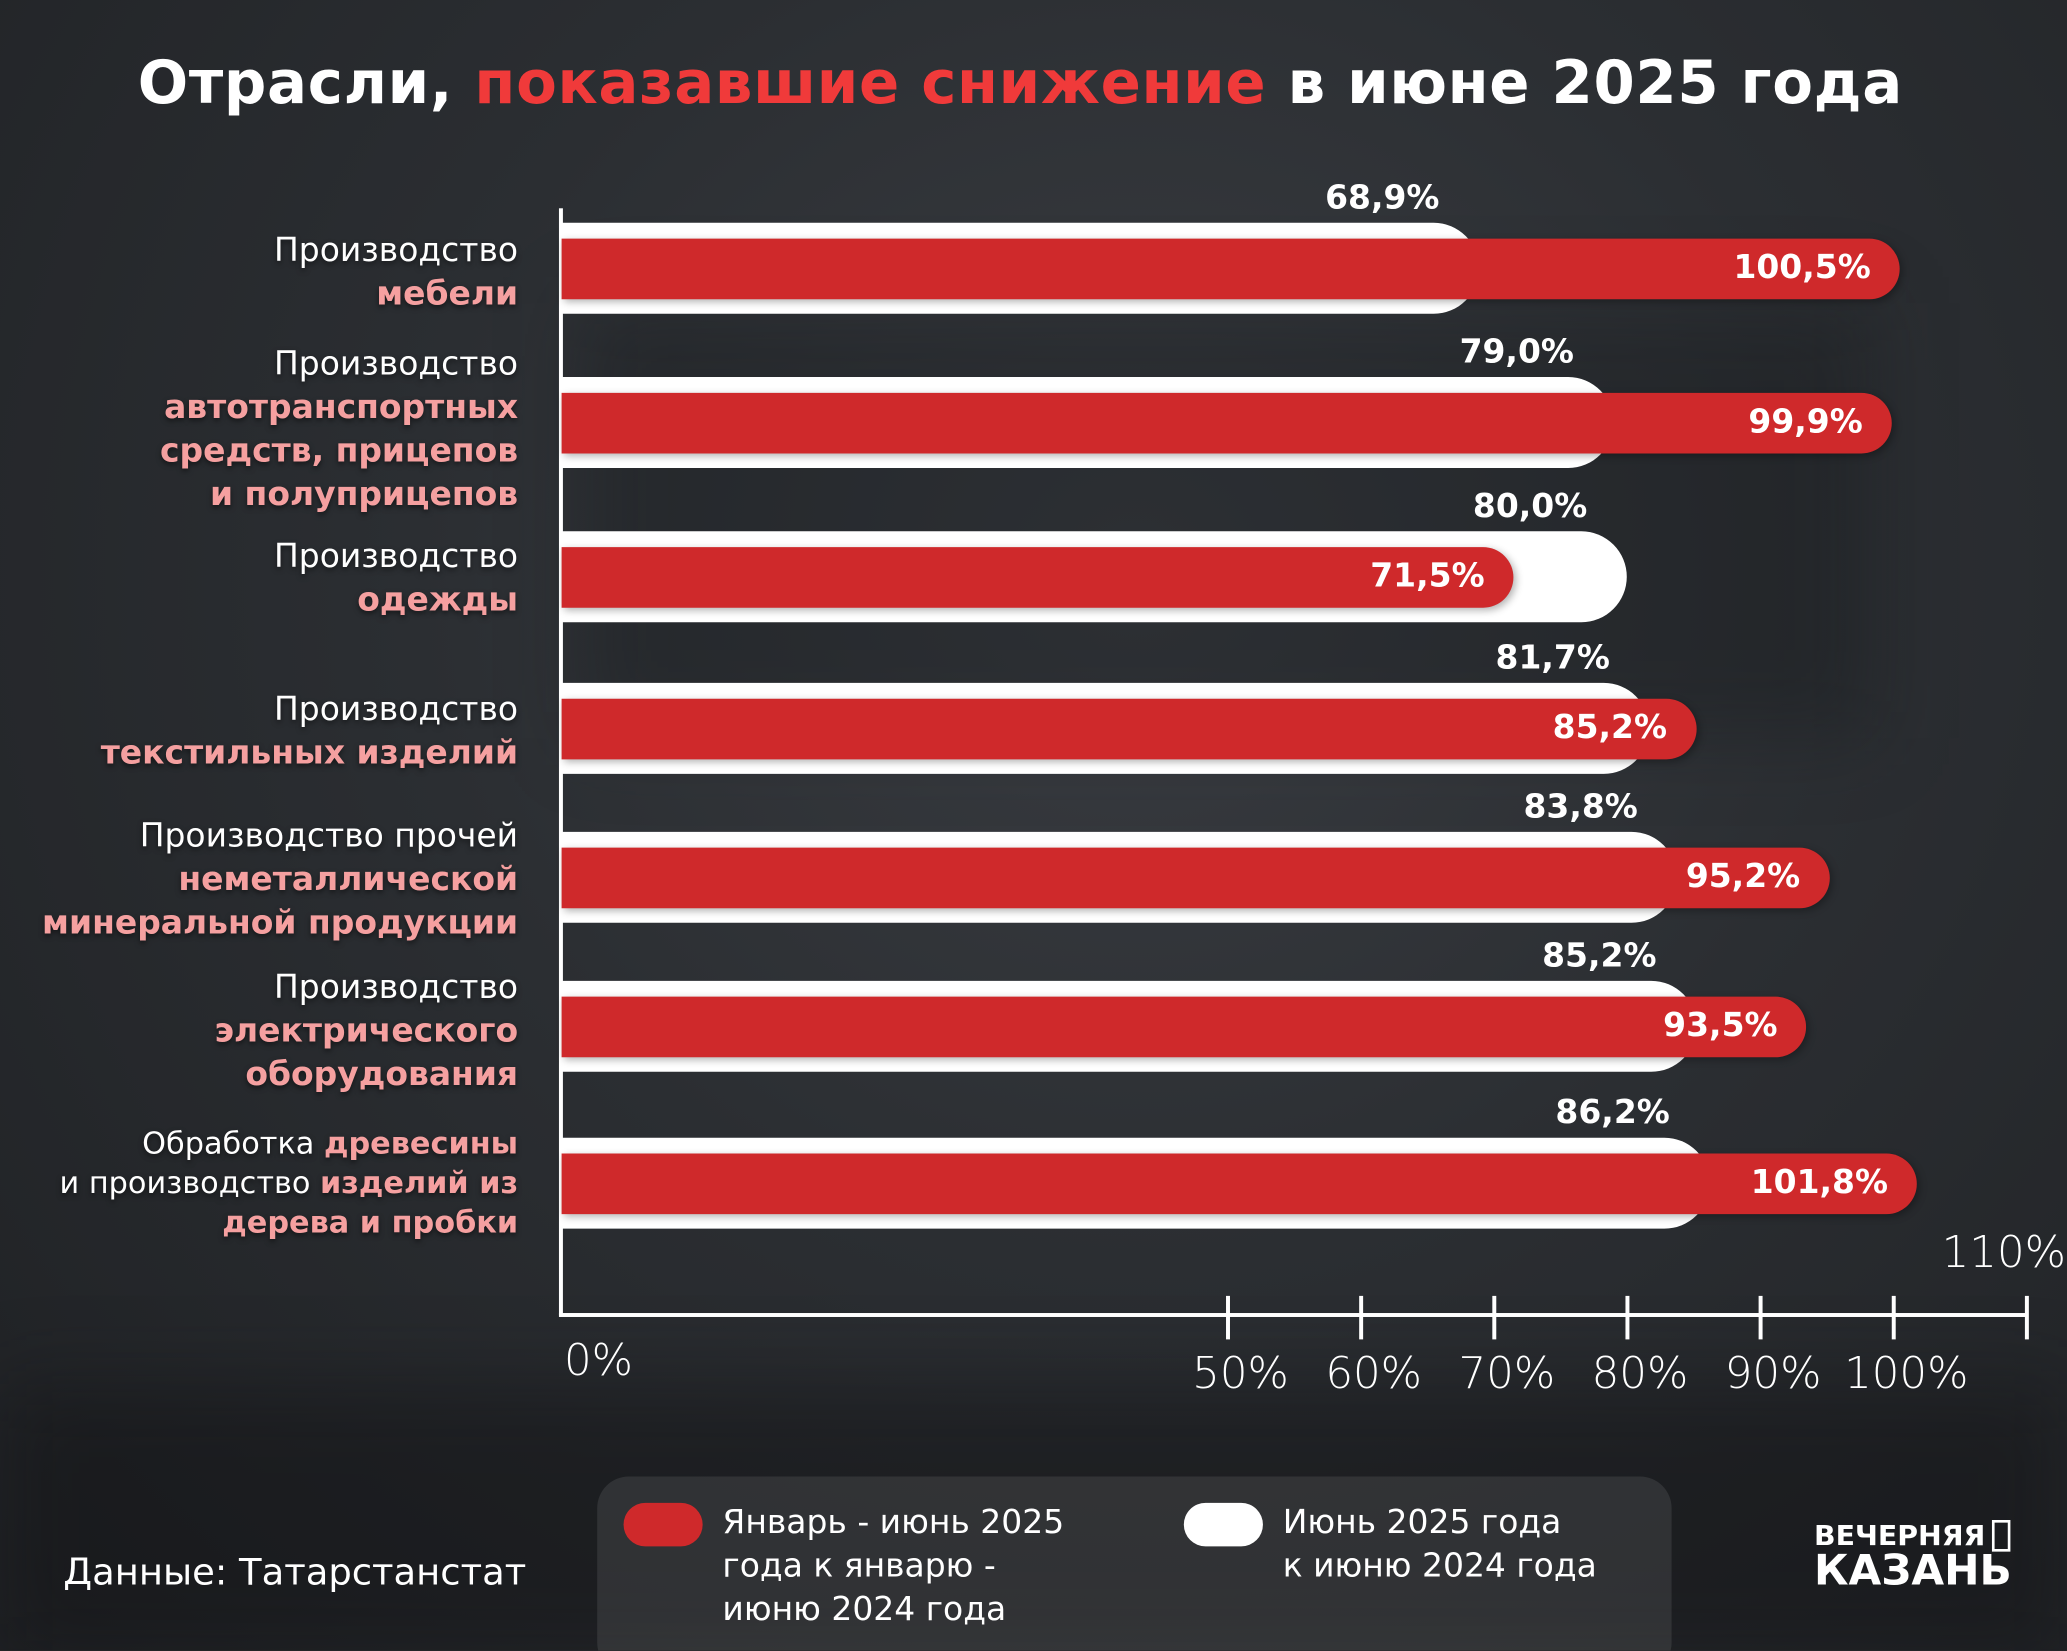 The height and width of the screenshot is (1651, 2067). What do you see at coordinates (280, 922) in the screenshot?
I see `category-highlight: минеральной продукции` at bounding box center [280, 922].